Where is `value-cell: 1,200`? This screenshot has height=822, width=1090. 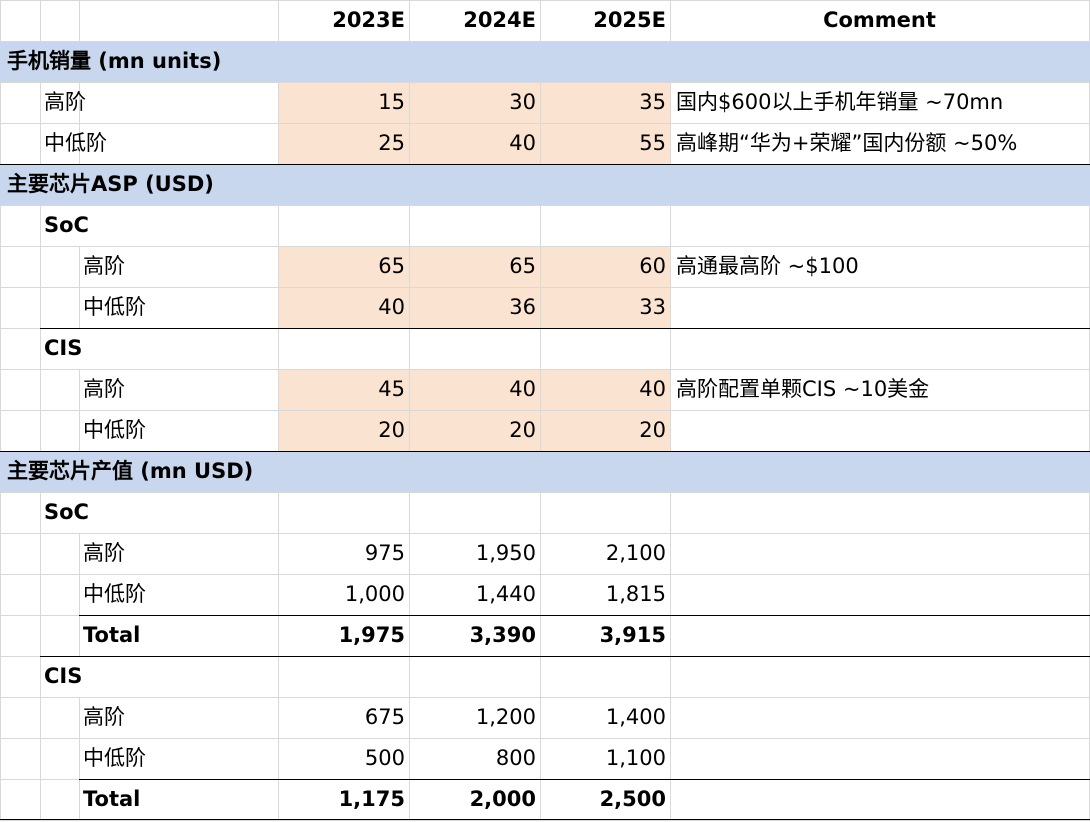 value-cell: 1,200 is located at coordinates (505, 717).